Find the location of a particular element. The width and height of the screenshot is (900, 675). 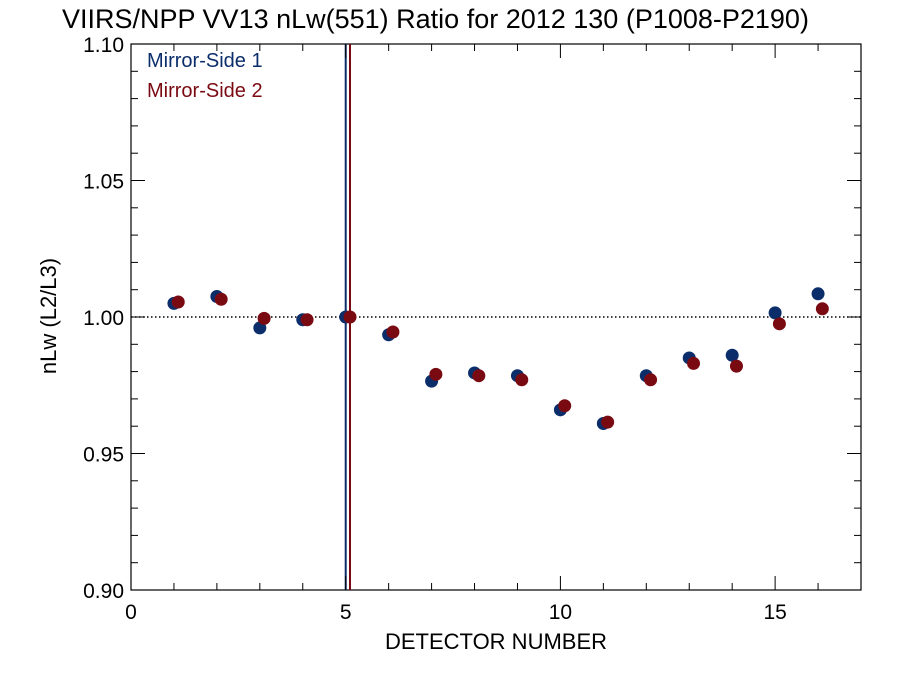

x-axis-label: DETECTOR NUMBER is located at coordinates (496, 641).